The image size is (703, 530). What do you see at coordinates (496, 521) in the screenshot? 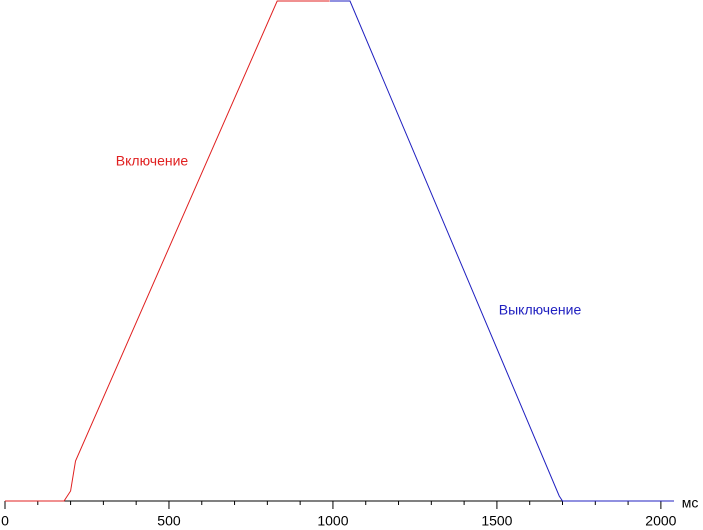
I see `x-tick-label: 1500` at bounding box center [496, 521].